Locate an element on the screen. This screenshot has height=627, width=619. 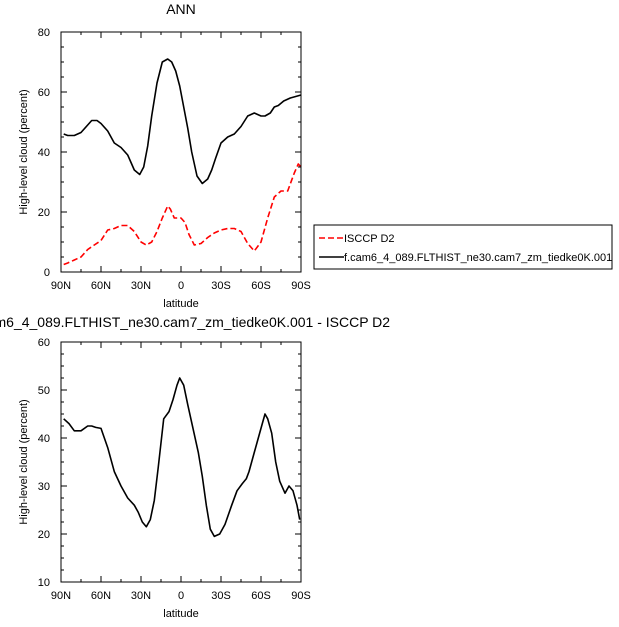
chart-1-xtick-label: 0 is located at coordinates (181, 286).